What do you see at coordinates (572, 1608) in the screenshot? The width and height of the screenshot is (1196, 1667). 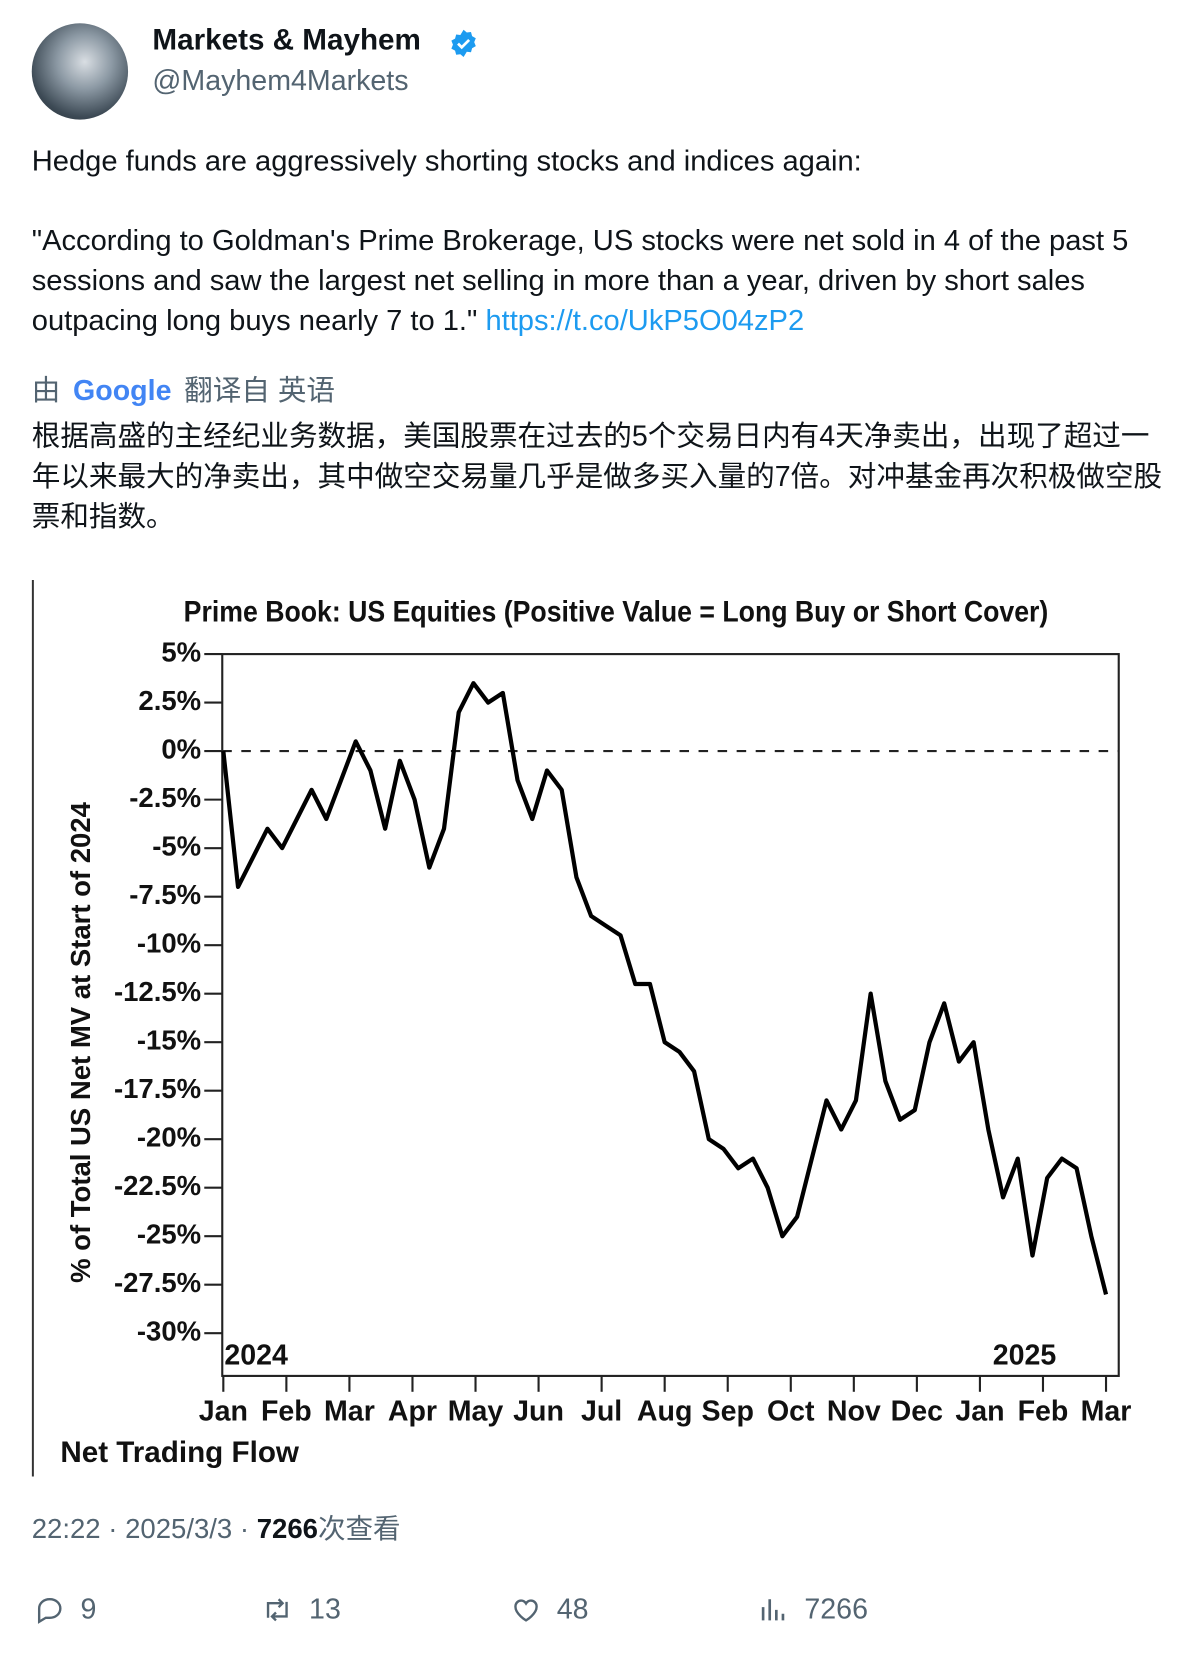 I see `like-count: 48` at bounding box center [572, 1608].